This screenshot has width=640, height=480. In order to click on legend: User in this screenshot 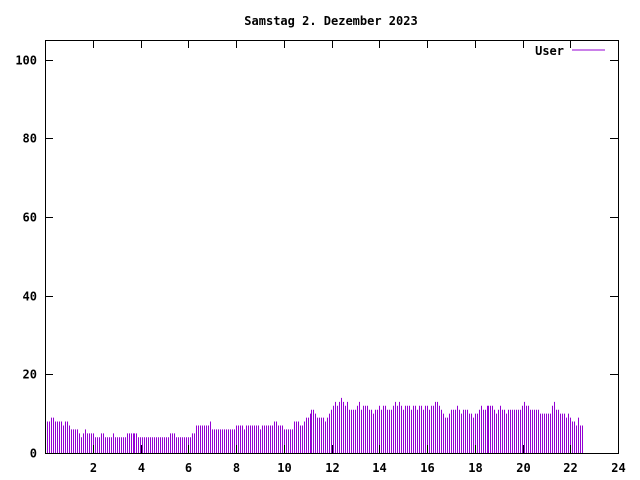, I will do `click(570, 51)`.